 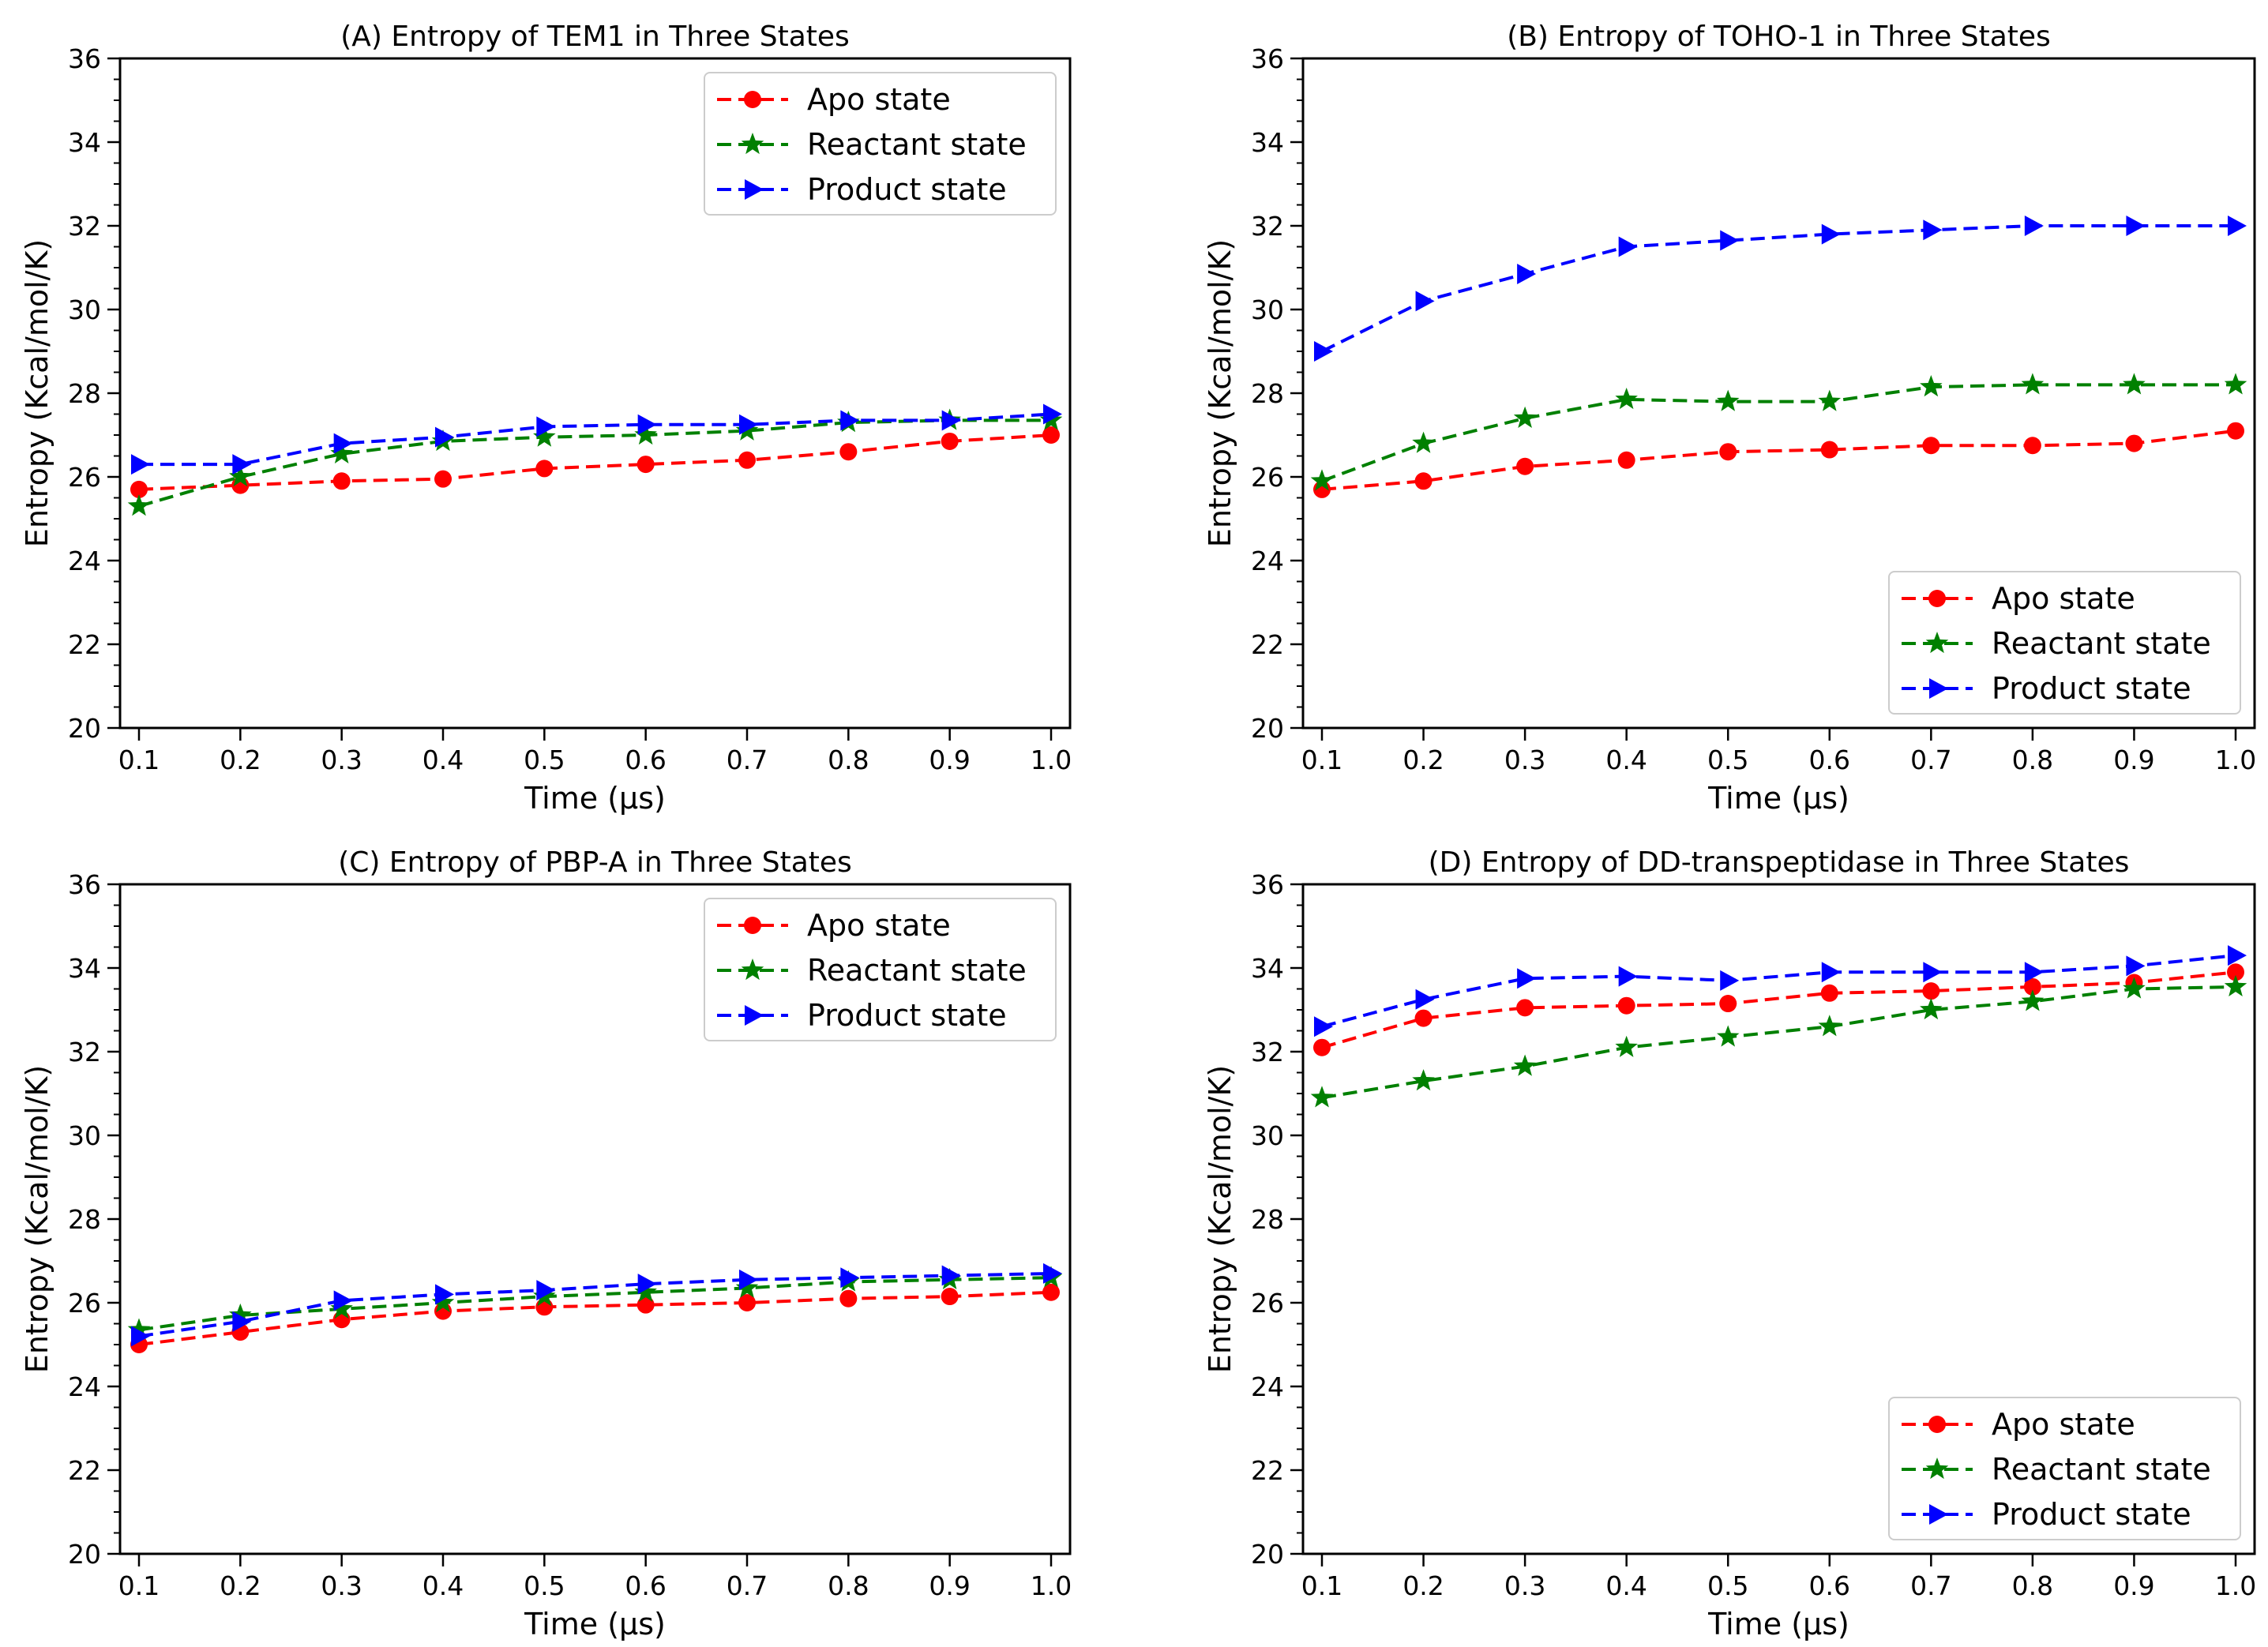 I want to click on x-tick-label: 0.5, so click(x=1727, y=760).